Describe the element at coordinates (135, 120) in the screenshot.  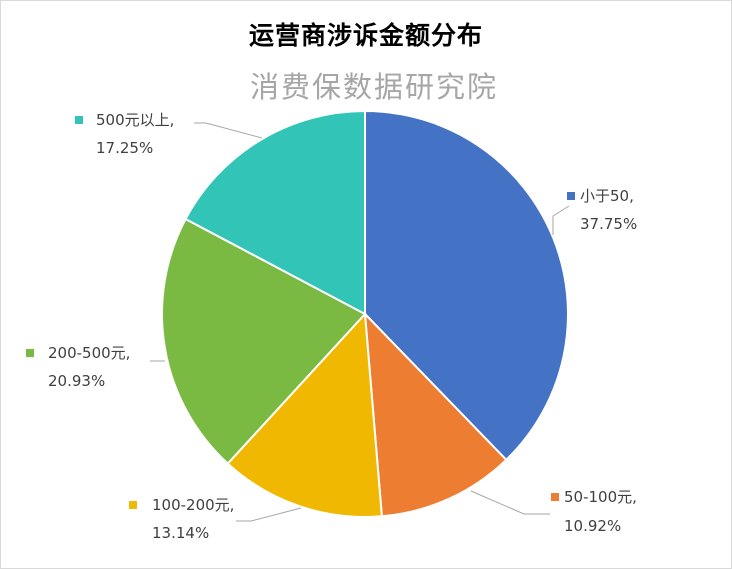
I see `data-label-category: 500元以上,` at that location.